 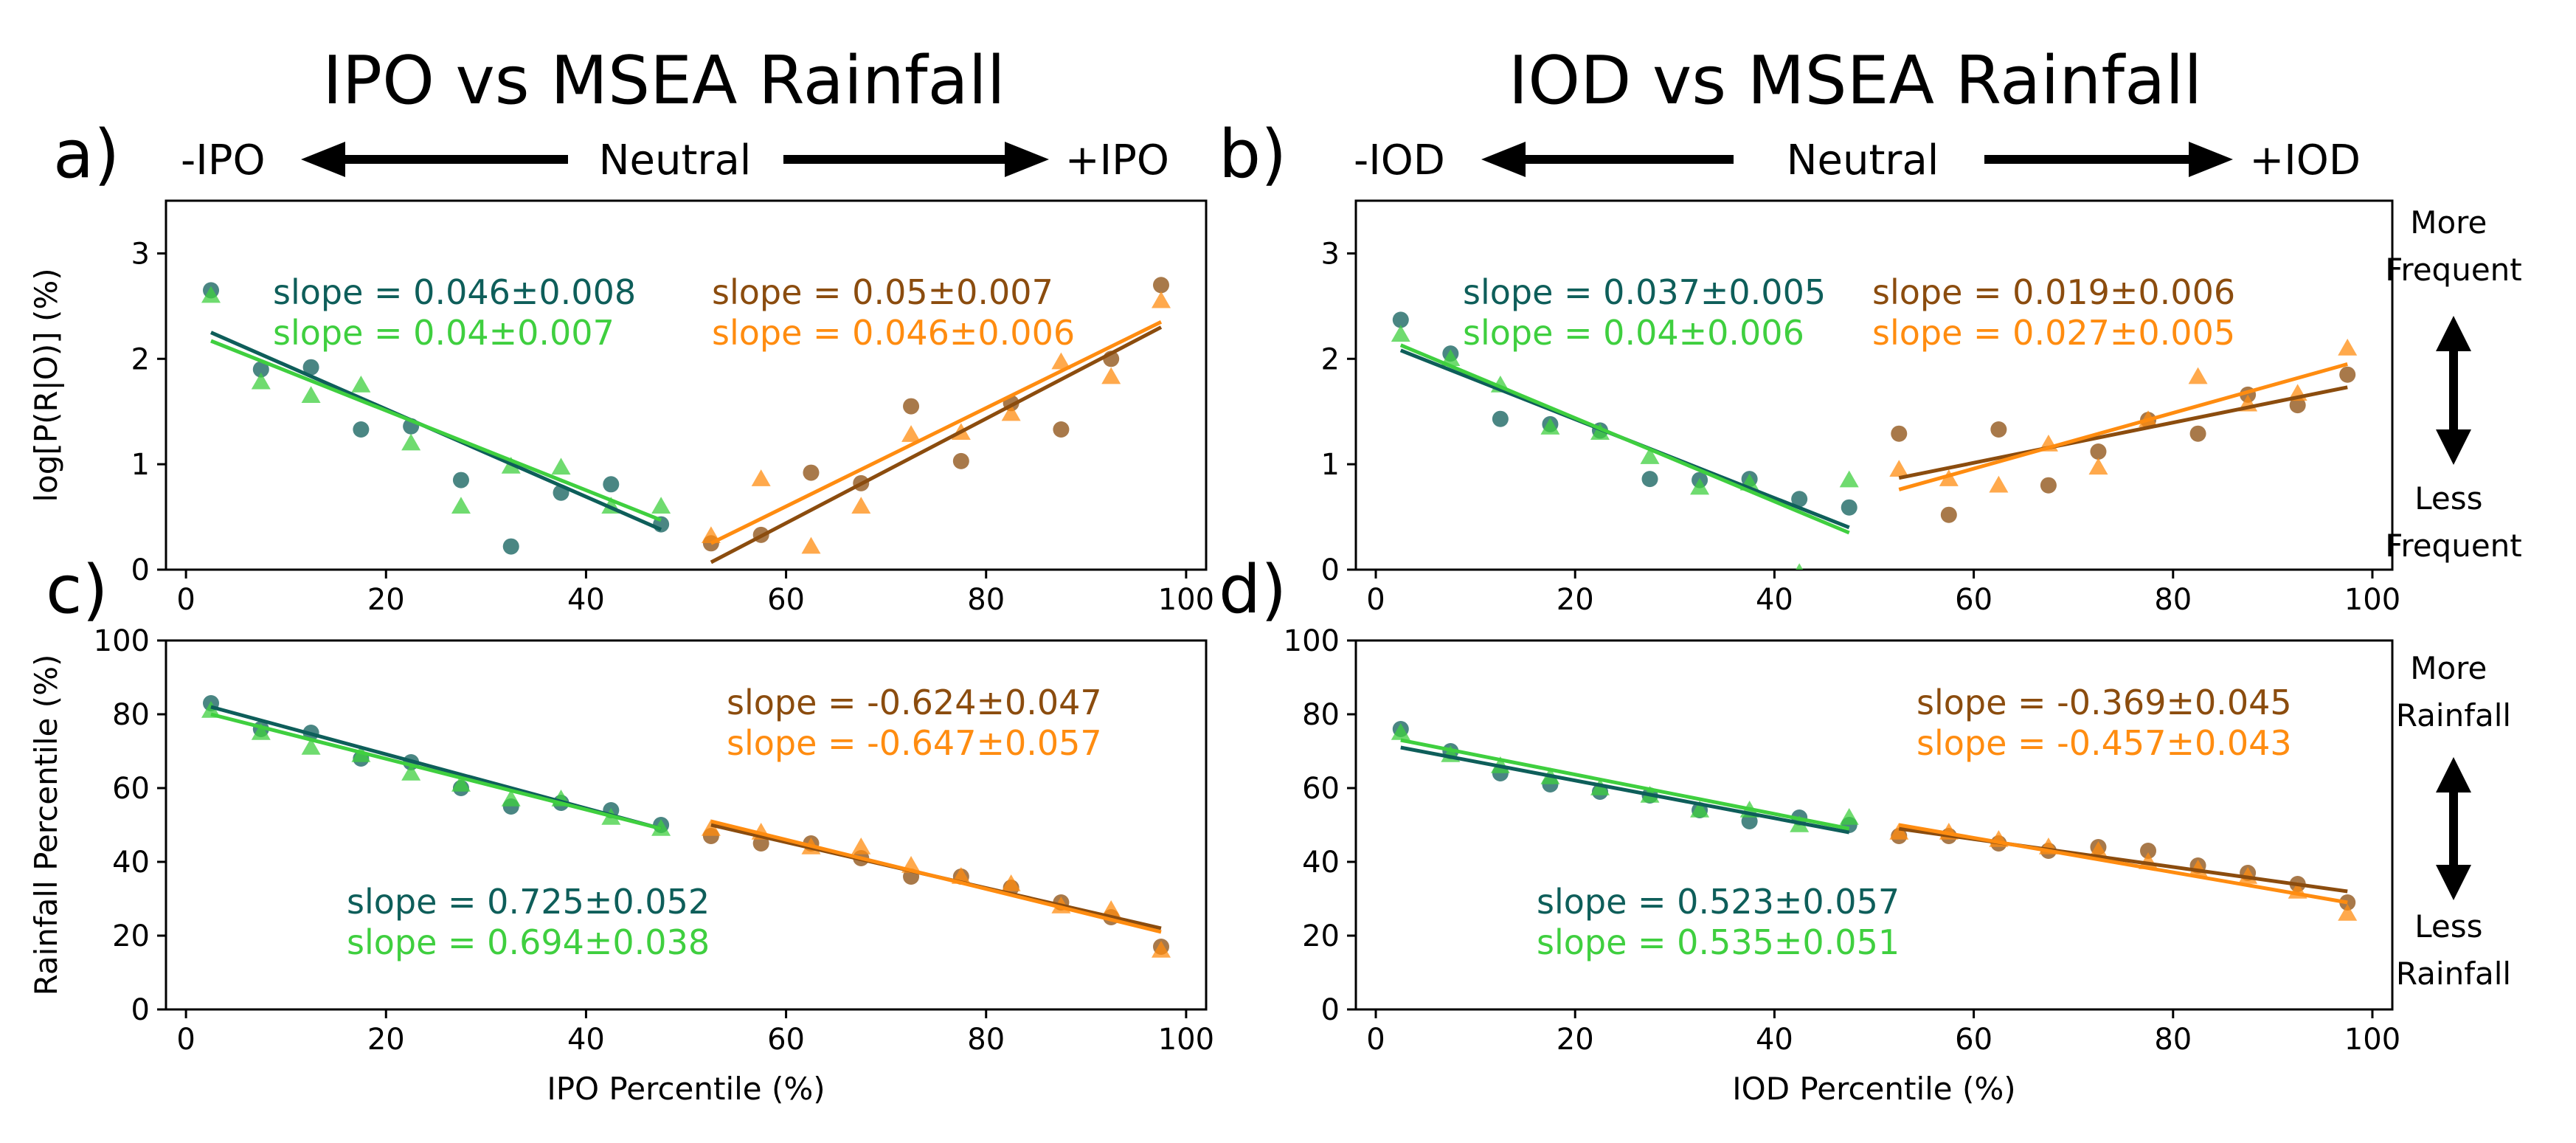 I want to click on slope-annotation: slope = 0.027±0.005, so click(x=2054, y=333).